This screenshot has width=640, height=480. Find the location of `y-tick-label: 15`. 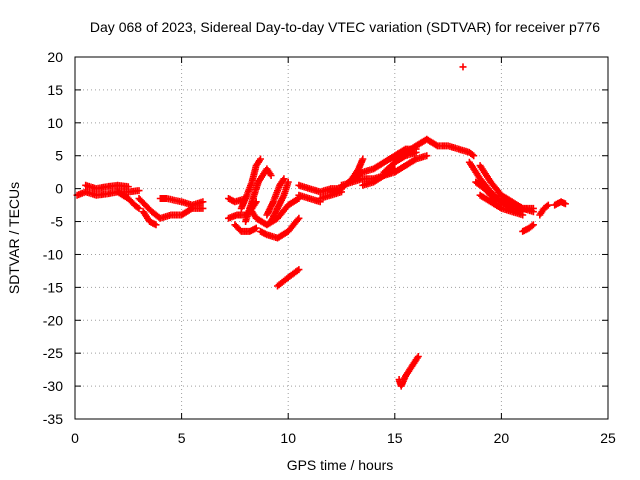

y-tick-label: 15 is located at coordinates (55, 90).